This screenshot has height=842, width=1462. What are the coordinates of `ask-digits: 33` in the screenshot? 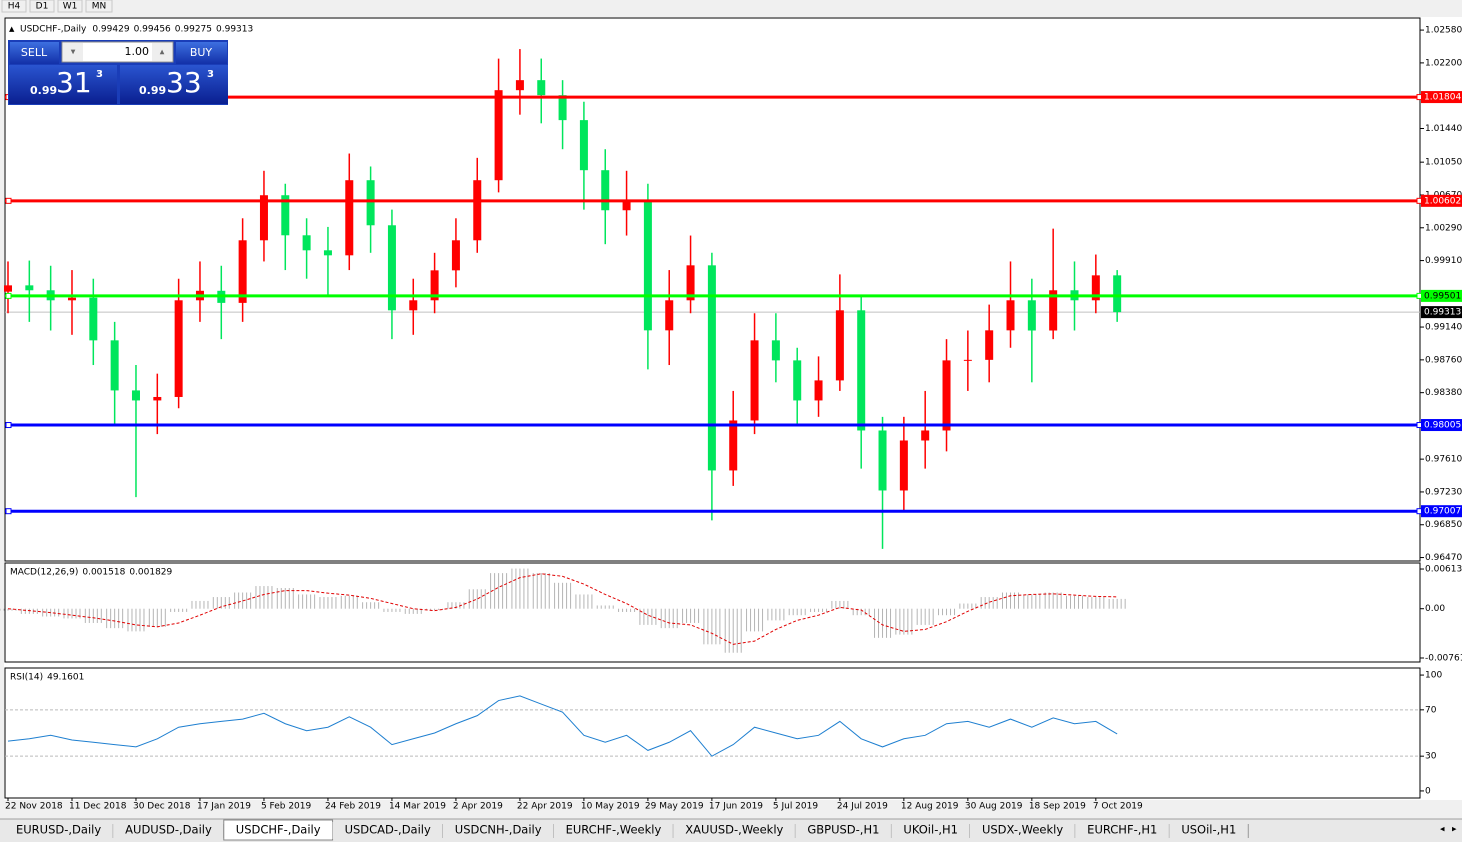 It's located at (184, 82).